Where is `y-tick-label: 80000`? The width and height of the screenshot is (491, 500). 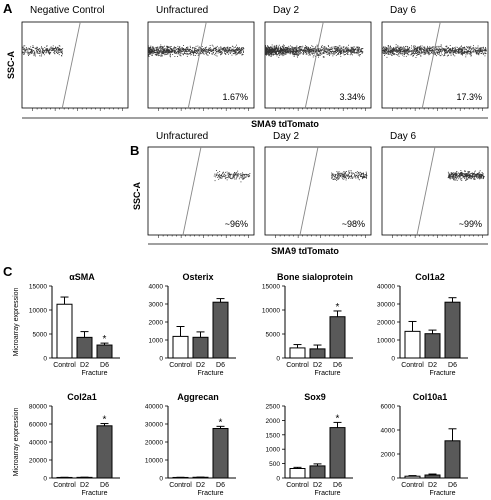
y-tick-label: 80000 is located at coordinates (38, 407).